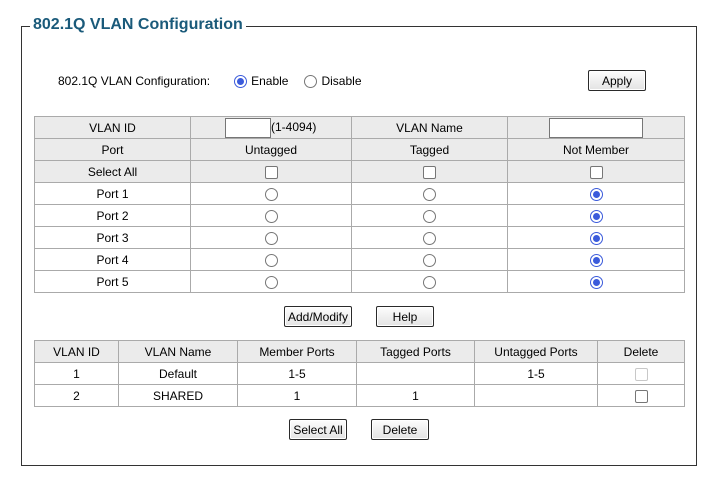 This screenshot has width=728, height=493. What do you see at coordinates (596, 149) in the screenshot?
I see `not-member-header: Not Member` at bounding box center [596, 149].